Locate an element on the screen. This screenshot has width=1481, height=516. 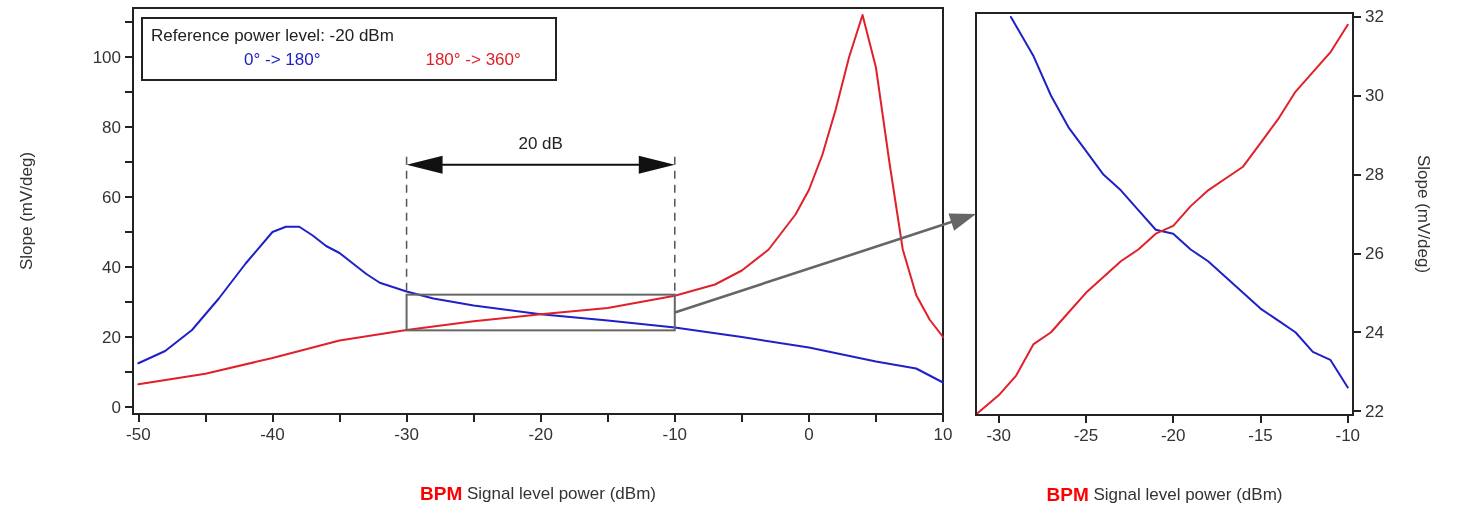
y-tick-label: 0 is located at coordinates (116, 407).